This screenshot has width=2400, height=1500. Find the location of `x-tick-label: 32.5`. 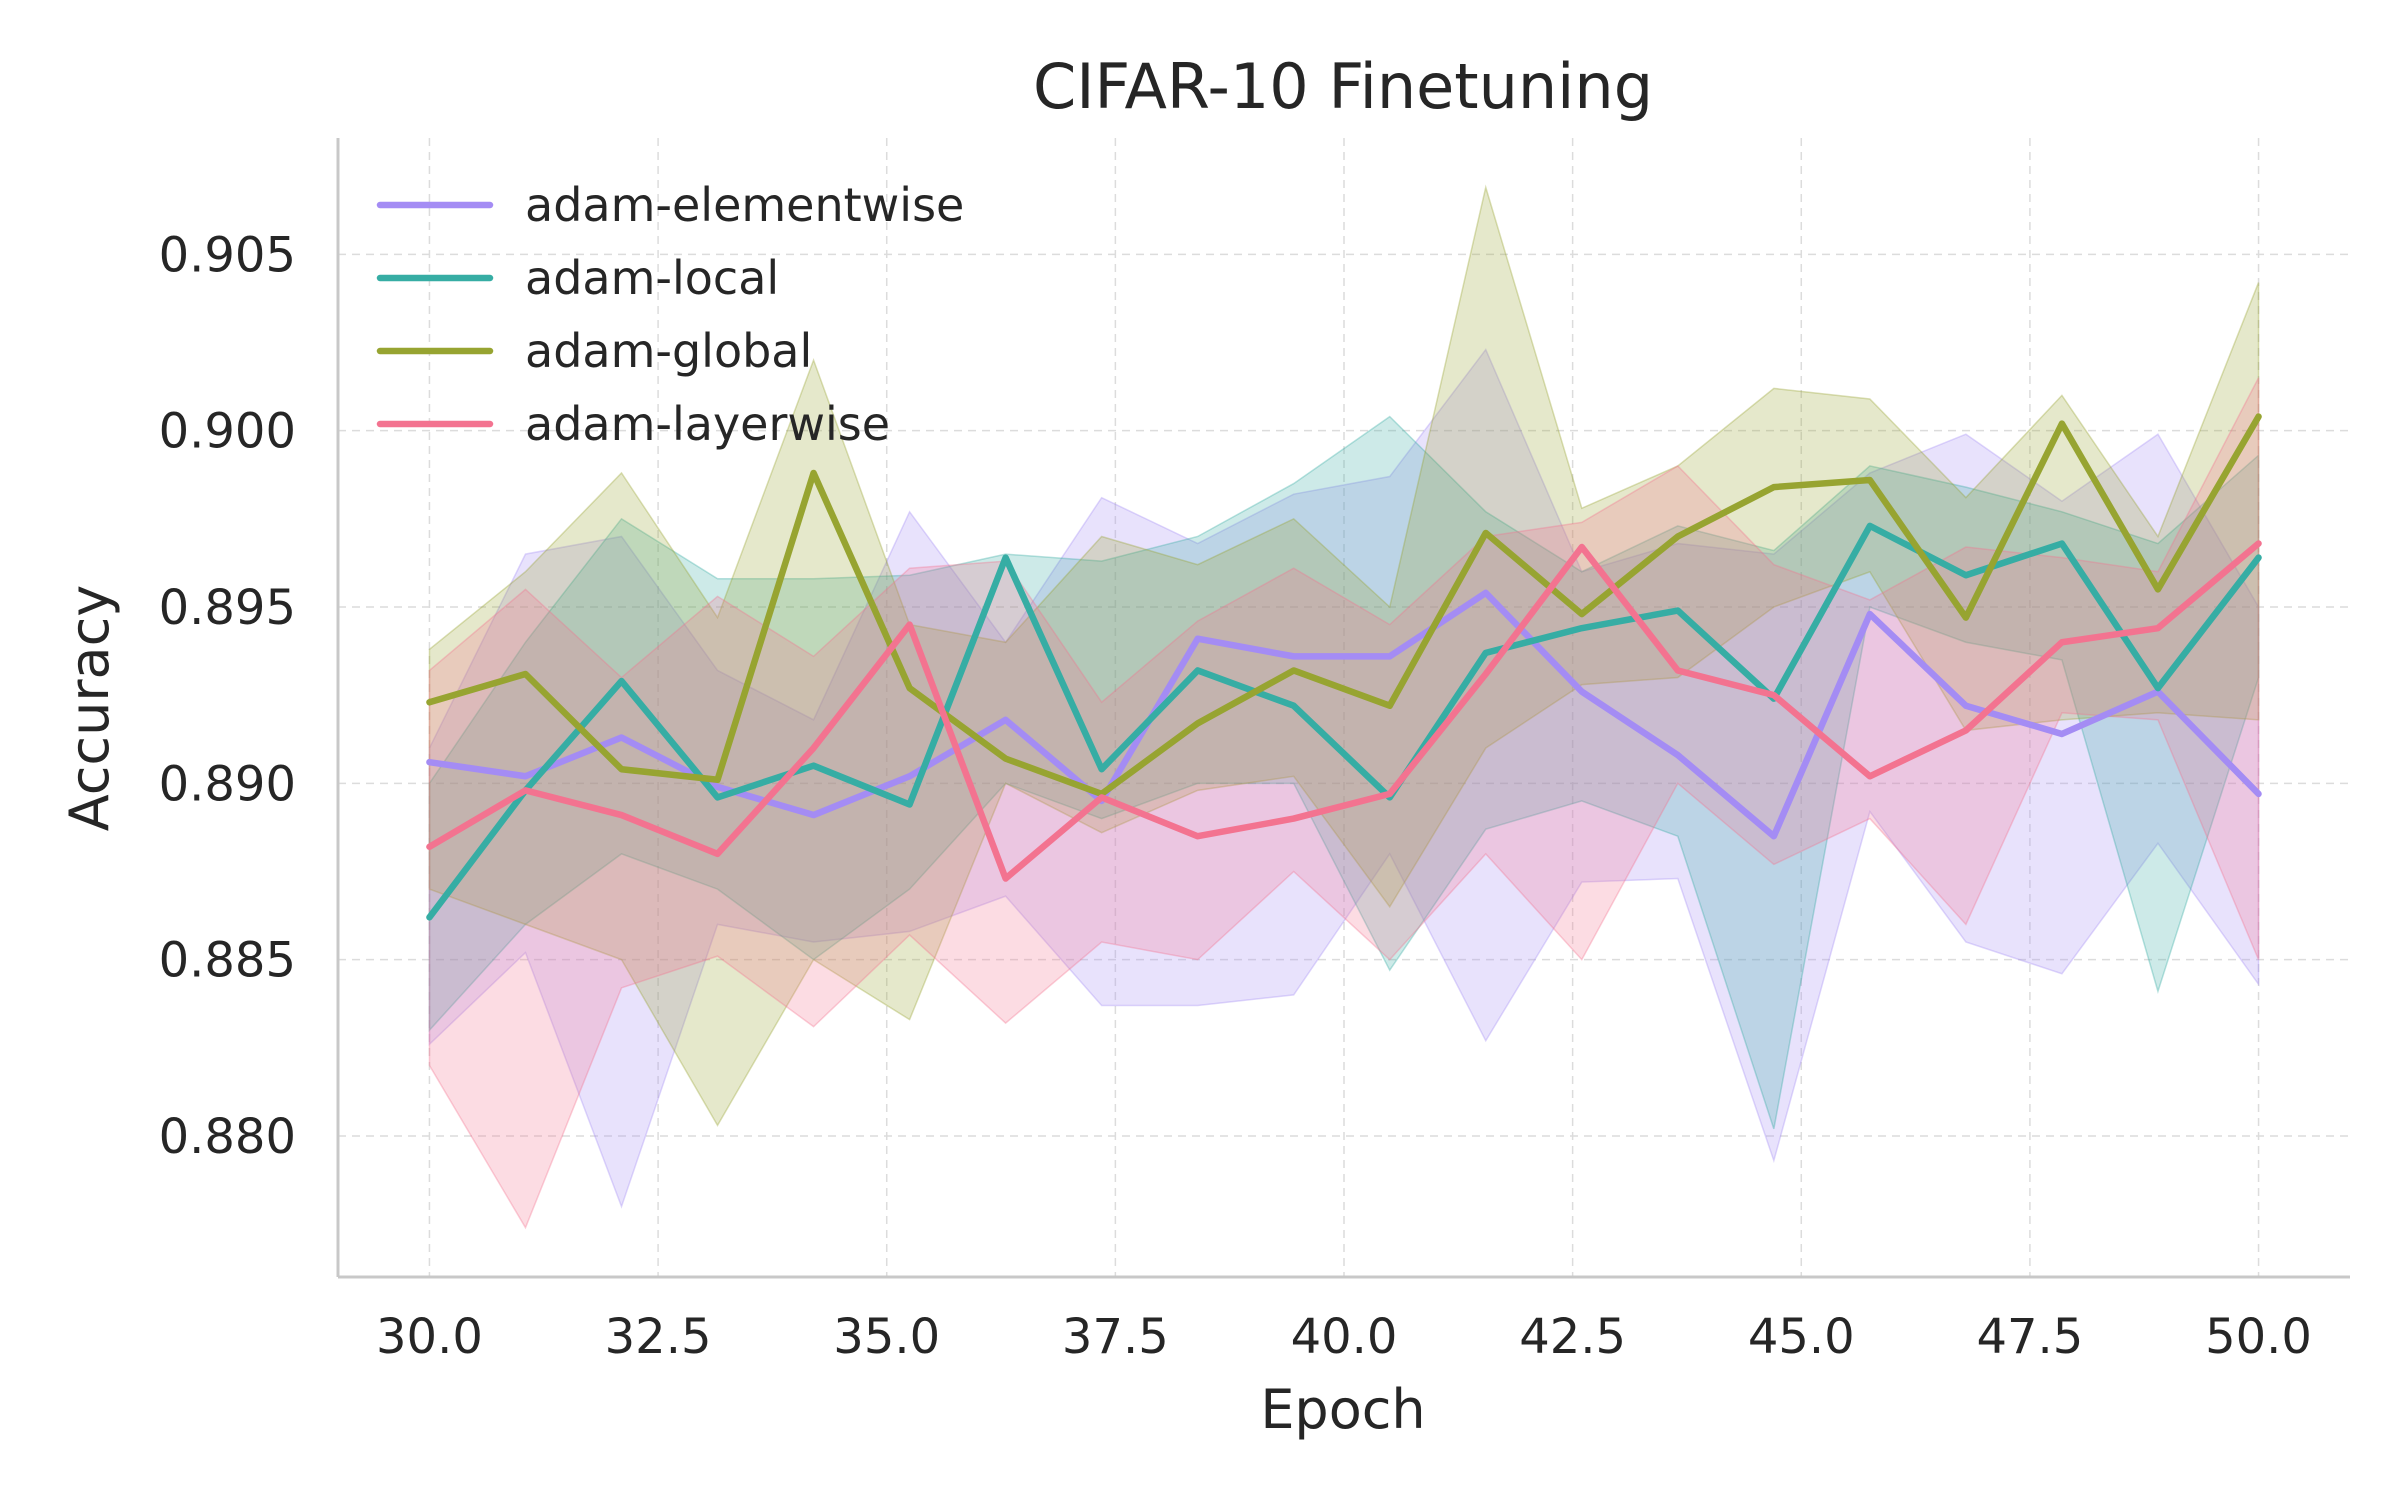

x-tick-label: 32.5 is located at coordinates (658, 1337).